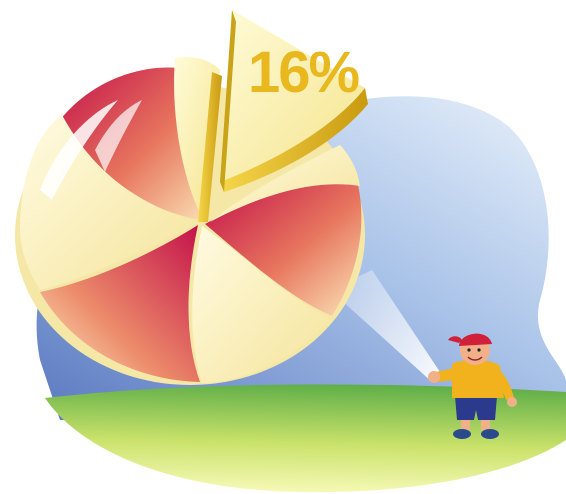 Image resolution: width=566 pixels, height=494 pixels. What do you see at coordinates (304, 72) in the screenshot?
I see `slice-percentage-label: 16%` at bounding box center [304, 72].